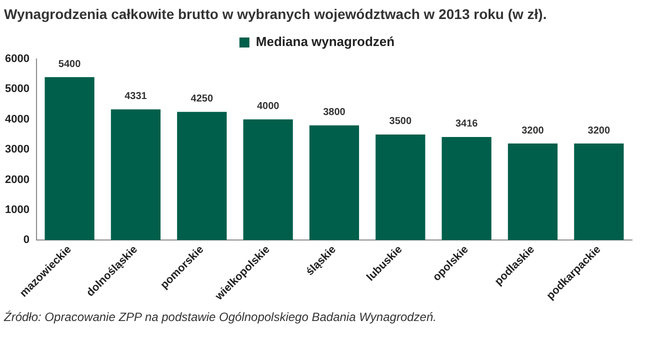 This screenshot has width=655, height=341. I want to click on data-label: 5400, so click(70, 64).